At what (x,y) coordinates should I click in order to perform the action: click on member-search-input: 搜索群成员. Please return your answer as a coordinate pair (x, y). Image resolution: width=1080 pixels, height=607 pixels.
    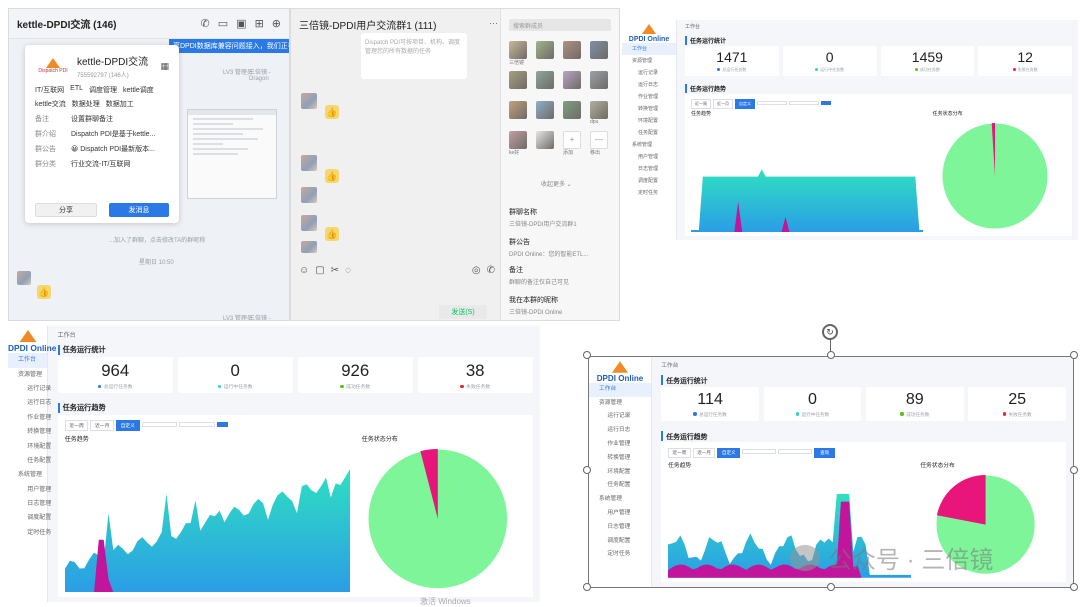
    Looking at the image, I should click on (560, 25).